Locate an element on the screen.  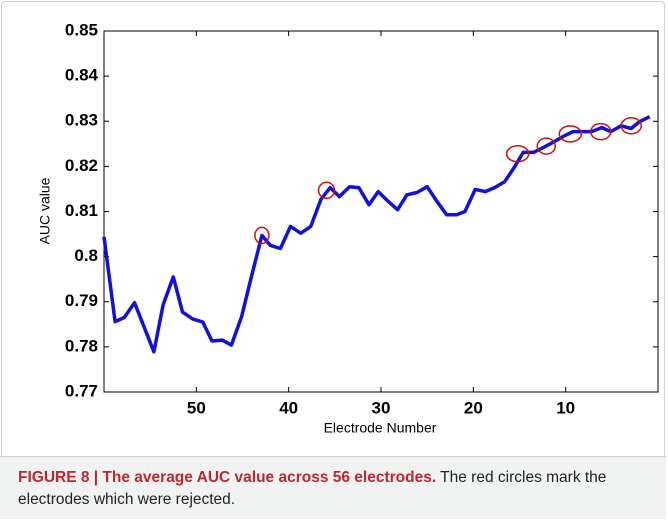
y-tick-label: 0.77 is located at coordinates (81, 390).